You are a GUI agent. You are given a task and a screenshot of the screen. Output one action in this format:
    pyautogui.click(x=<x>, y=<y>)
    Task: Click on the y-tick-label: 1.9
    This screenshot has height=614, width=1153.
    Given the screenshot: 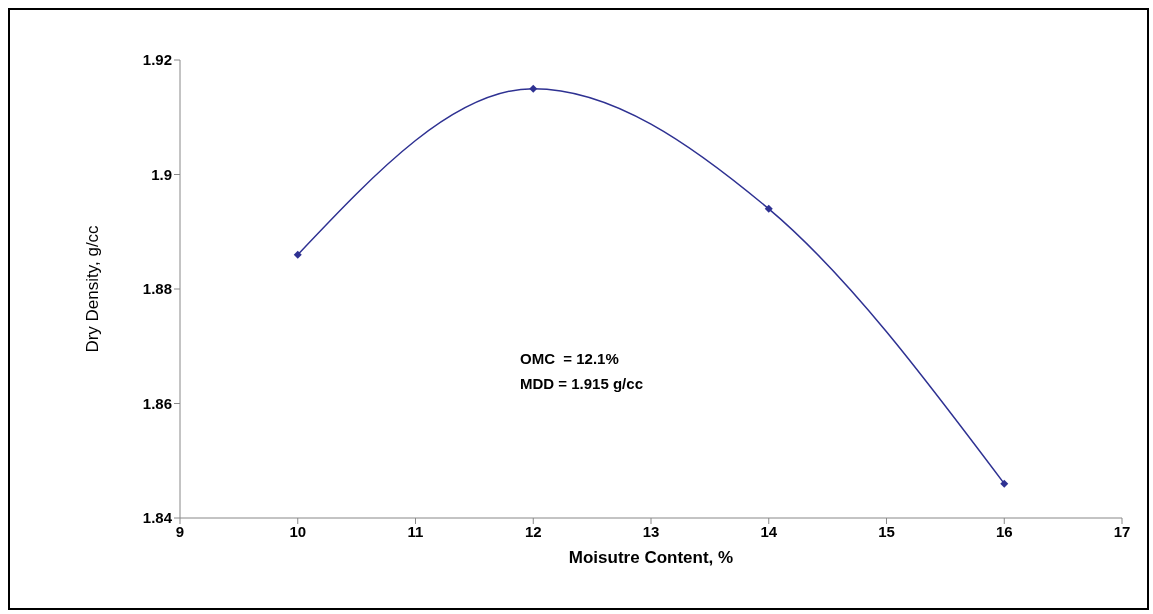 What is the action you would take?
    pyautogui.click(x=161, y=174)
    